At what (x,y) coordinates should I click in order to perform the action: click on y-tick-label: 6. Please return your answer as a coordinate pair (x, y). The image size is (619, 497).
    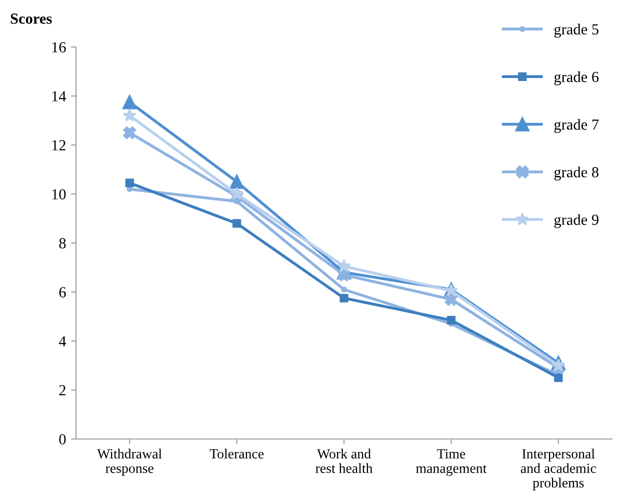
    Looking at the image, I should click on (62, 292).